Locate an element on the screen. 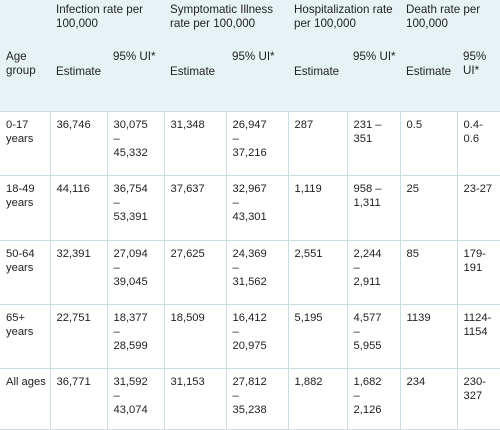 The height and width of the screenshot is (430, 500). header-corner is located at coordinates (25, 23).